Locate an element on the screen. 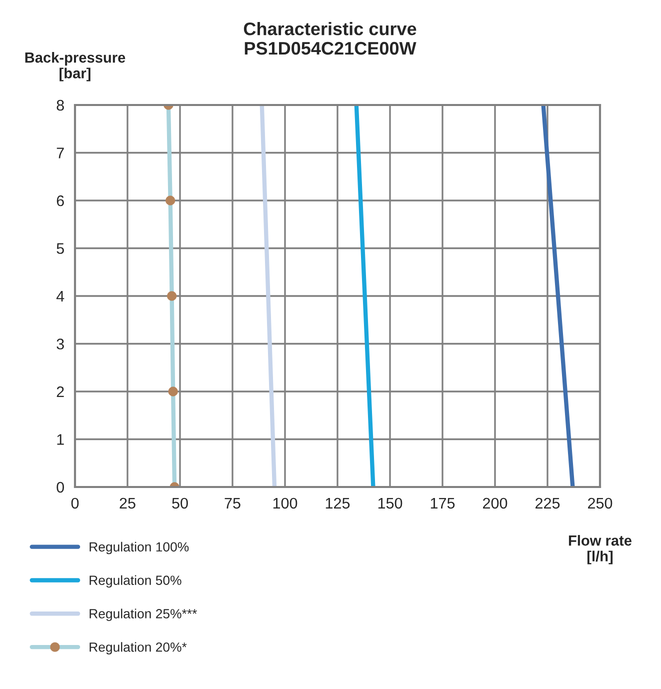 The image size is (661, 689). y-tick-label: 4 is located at coordinates (60, 296).